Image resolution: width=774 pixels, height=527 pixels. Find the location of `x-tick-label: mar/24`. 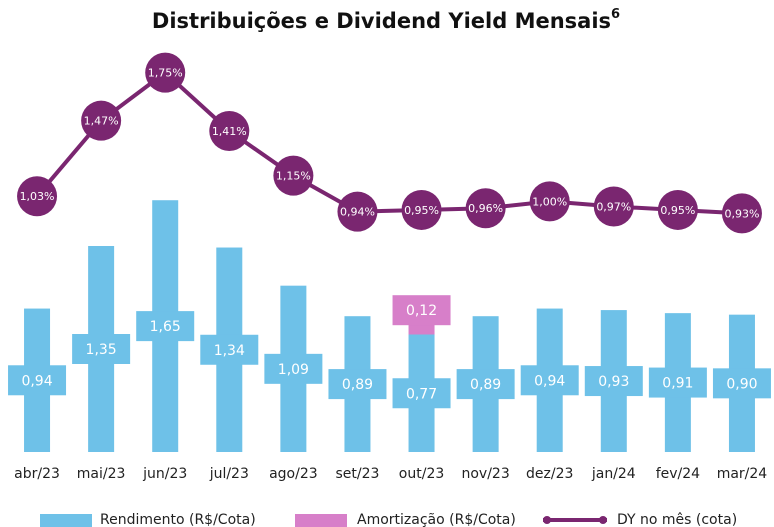

x-tick-label: mar/24 is located at coordinates (742, 474).